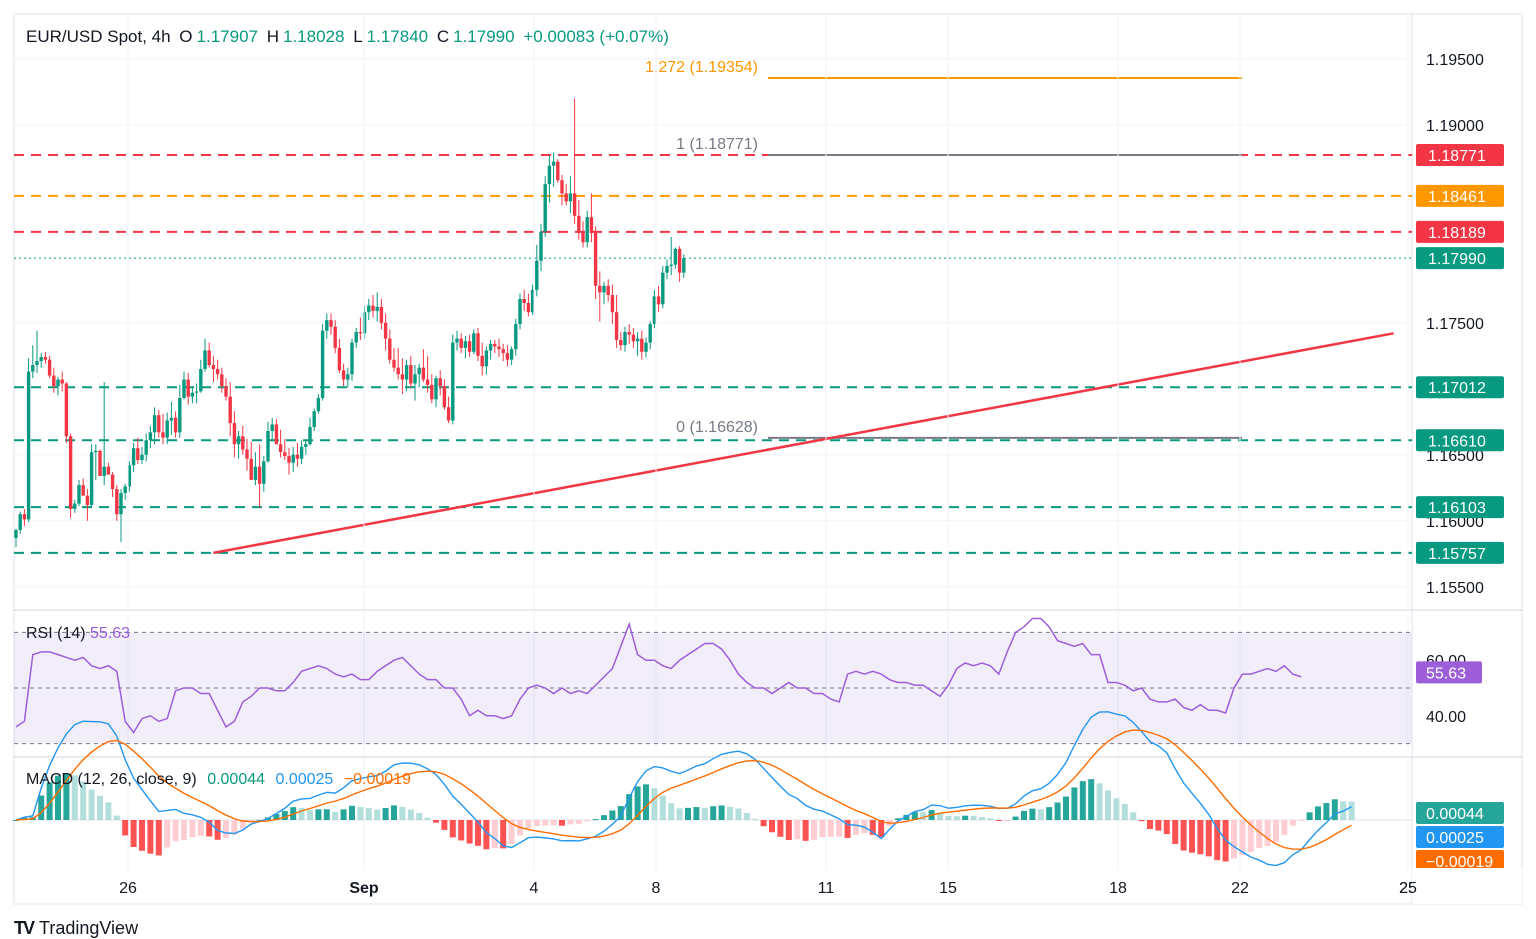 The width and height of the screenshot is (1536, 939). I want to click on macd-value-badge, so click(1460, 861).